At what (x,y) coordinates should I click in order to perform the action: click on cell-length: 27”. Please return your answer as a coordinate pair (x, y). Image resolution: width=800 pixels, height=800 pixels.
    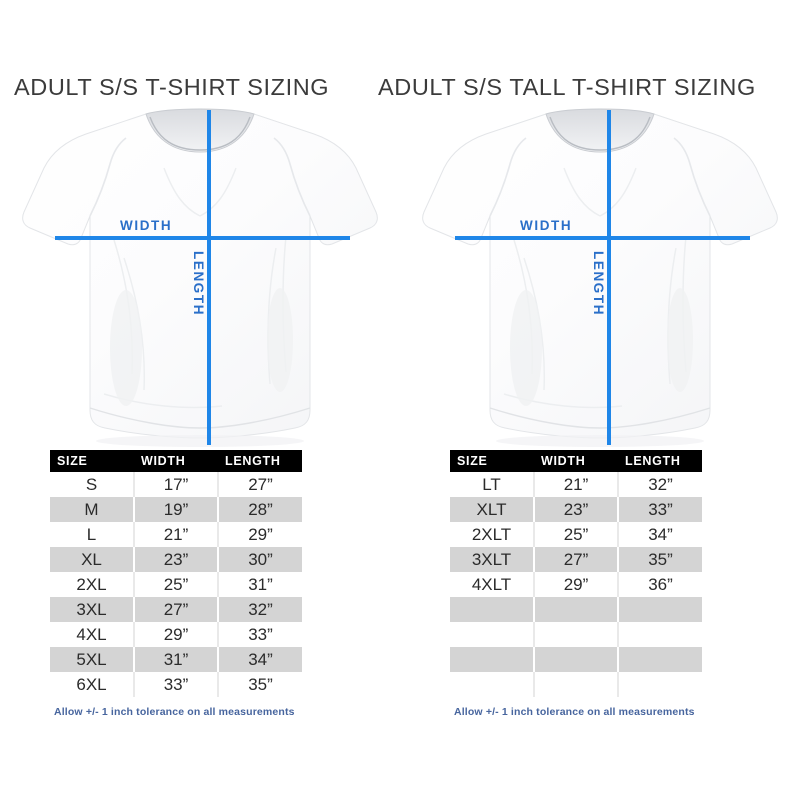
    Looking at the image, I should click on (260, 484).